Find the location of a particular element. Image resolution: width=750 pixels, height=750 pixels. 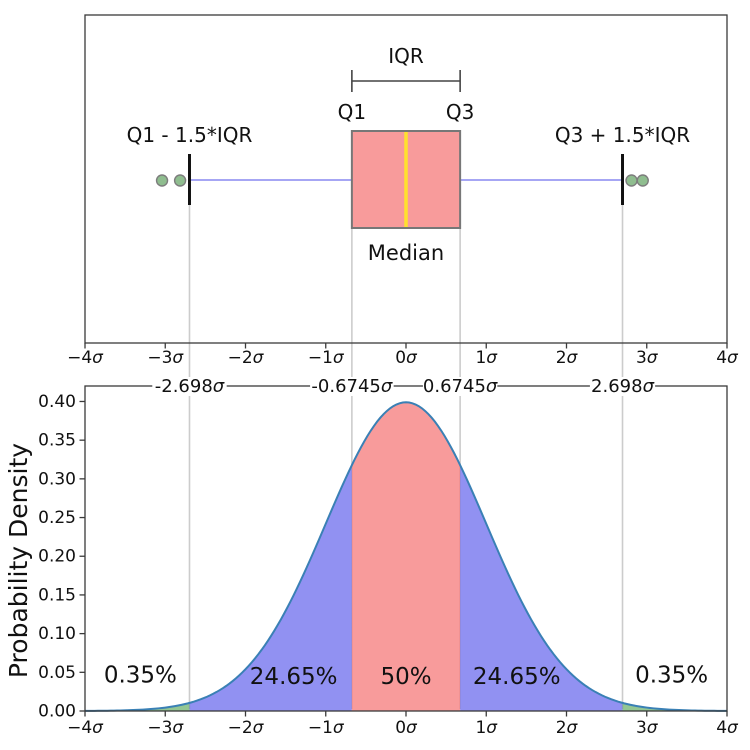

top-axis-sigma-label: -0.6745σ is located at coordinates (351, 386).